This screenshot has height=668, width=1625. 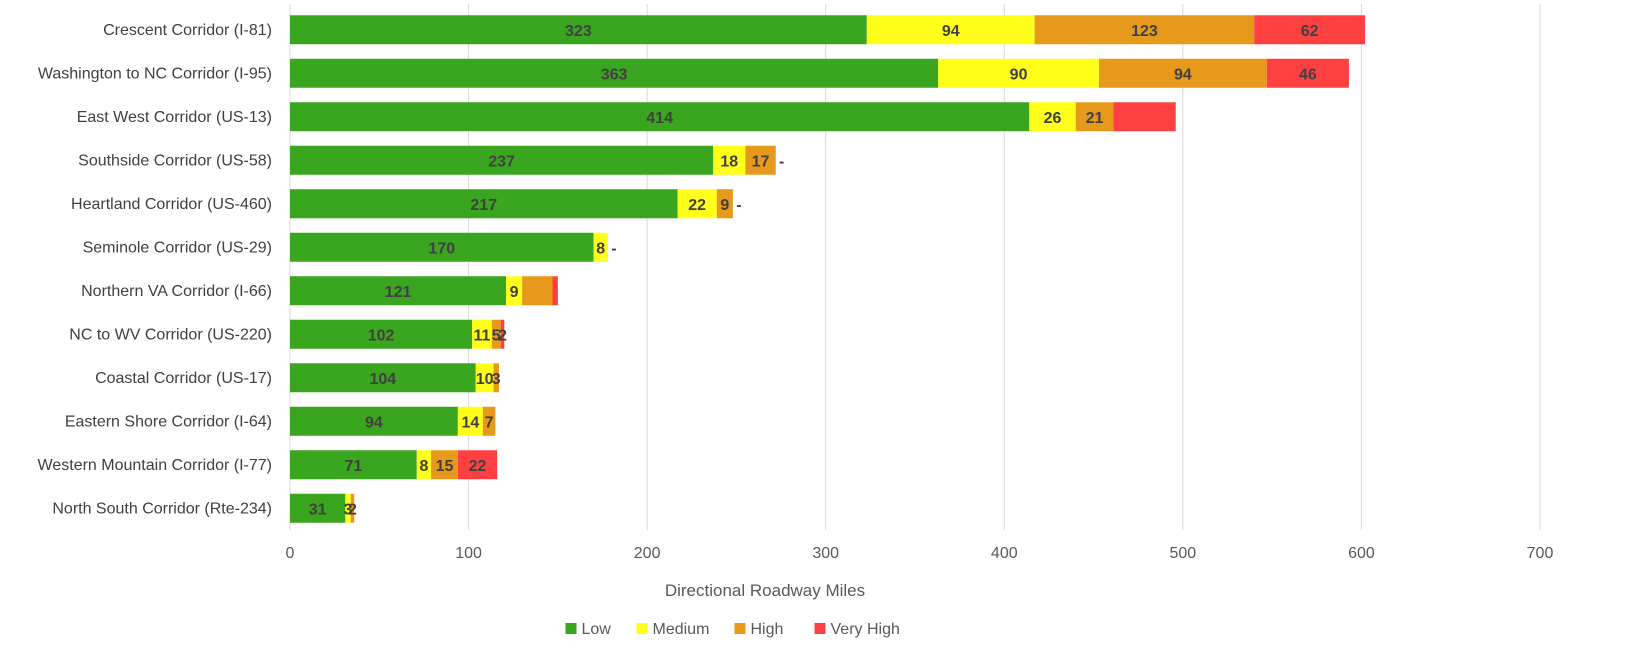 I want to click on data-label: 414, so click(x=659, y=118).